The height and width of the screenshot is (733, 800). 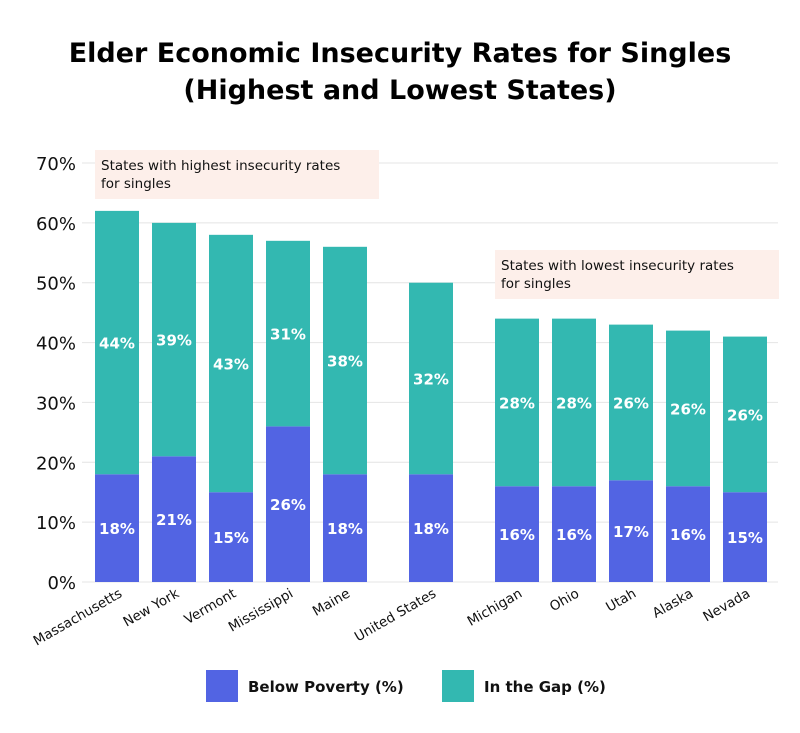 What do you see at coordinates (56, 164) in the screenshot?
I see `y-tick-label: 70%` at bounding box center [56, 164].